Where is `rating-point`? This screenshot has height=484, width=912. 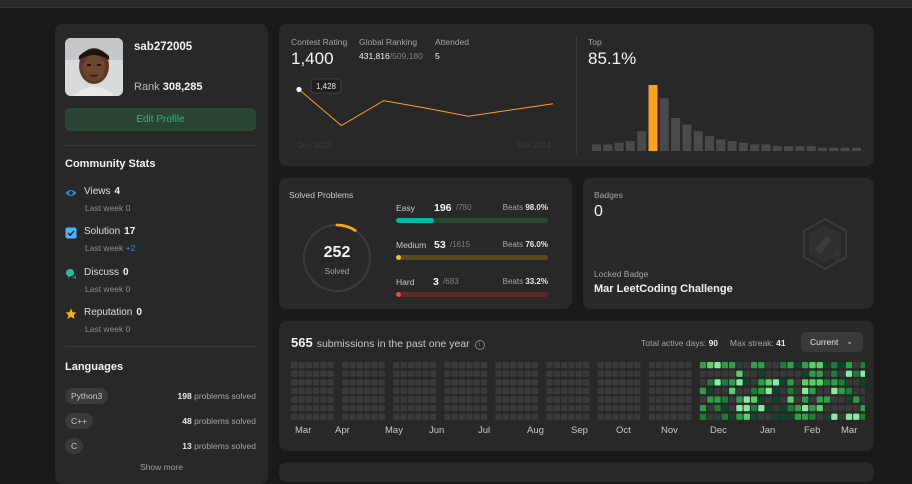 rating-point is located at coordinates (299, 89).